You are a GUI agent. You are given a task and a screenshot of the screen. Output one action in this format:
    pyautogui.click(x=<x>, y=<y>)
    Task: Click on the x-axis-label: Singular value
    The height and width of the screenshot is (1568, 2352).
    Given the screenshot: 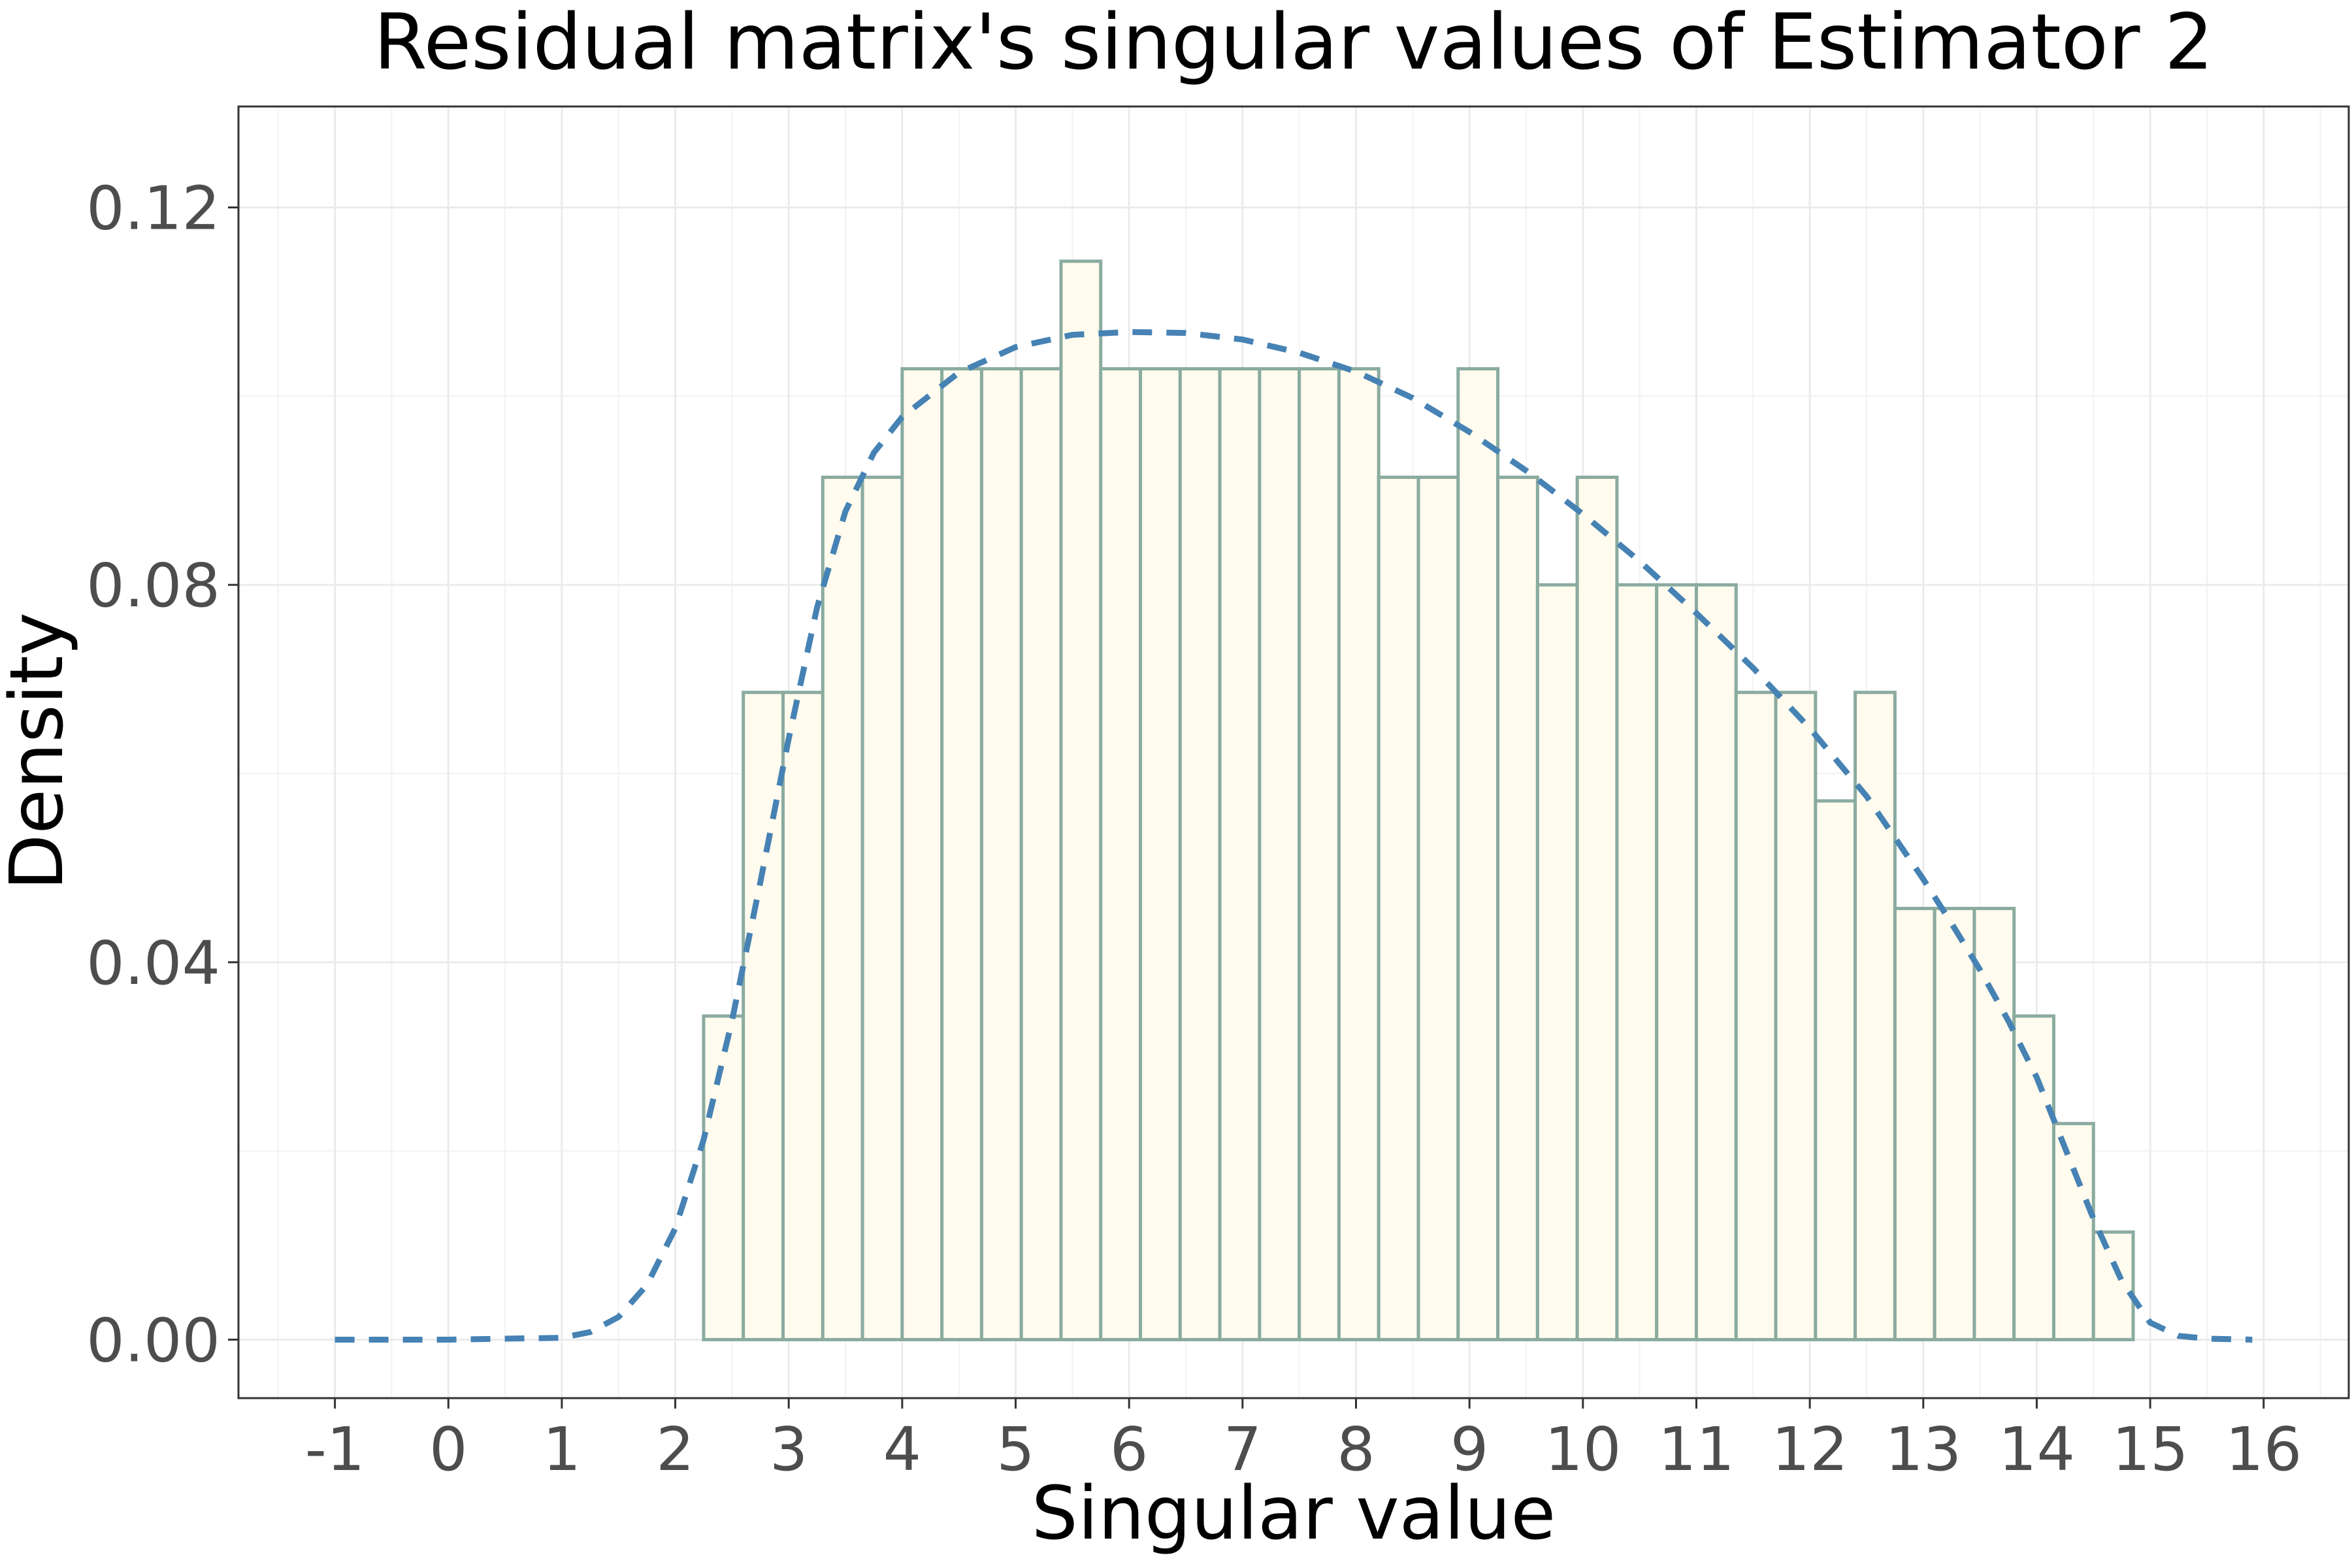 What is the action you would take?
    pyautogui.click(x=1294, y=1513)
    